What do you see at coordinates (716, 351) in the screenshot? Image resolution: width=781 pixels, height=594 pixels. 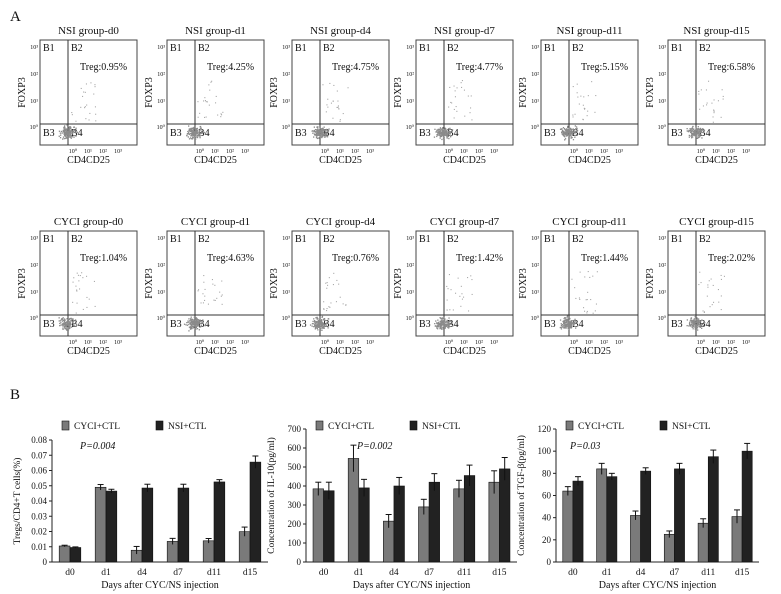 I see `x-axis-label: CD4CD25` at bounding box center [716, 351].